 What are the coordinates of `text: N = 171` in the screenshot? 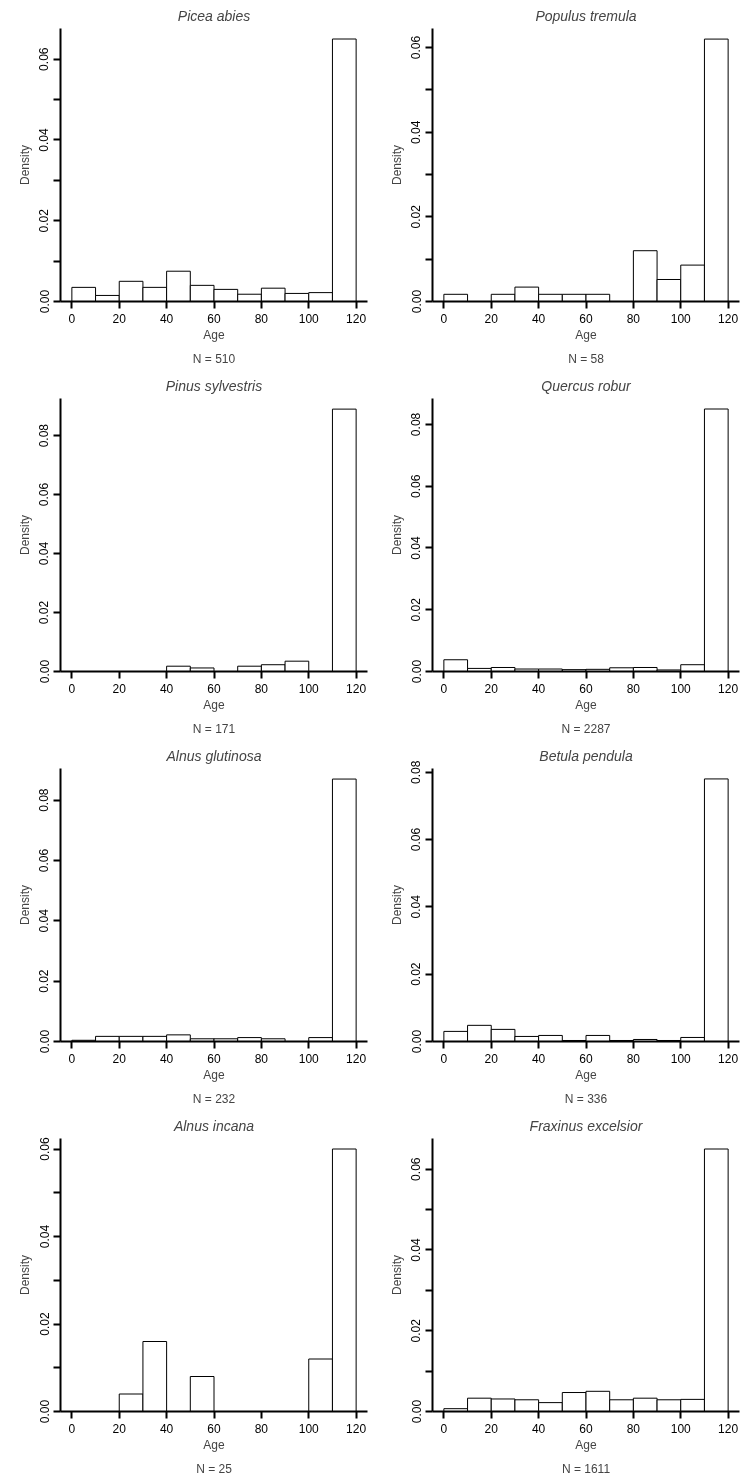 It's located at (214, 728).